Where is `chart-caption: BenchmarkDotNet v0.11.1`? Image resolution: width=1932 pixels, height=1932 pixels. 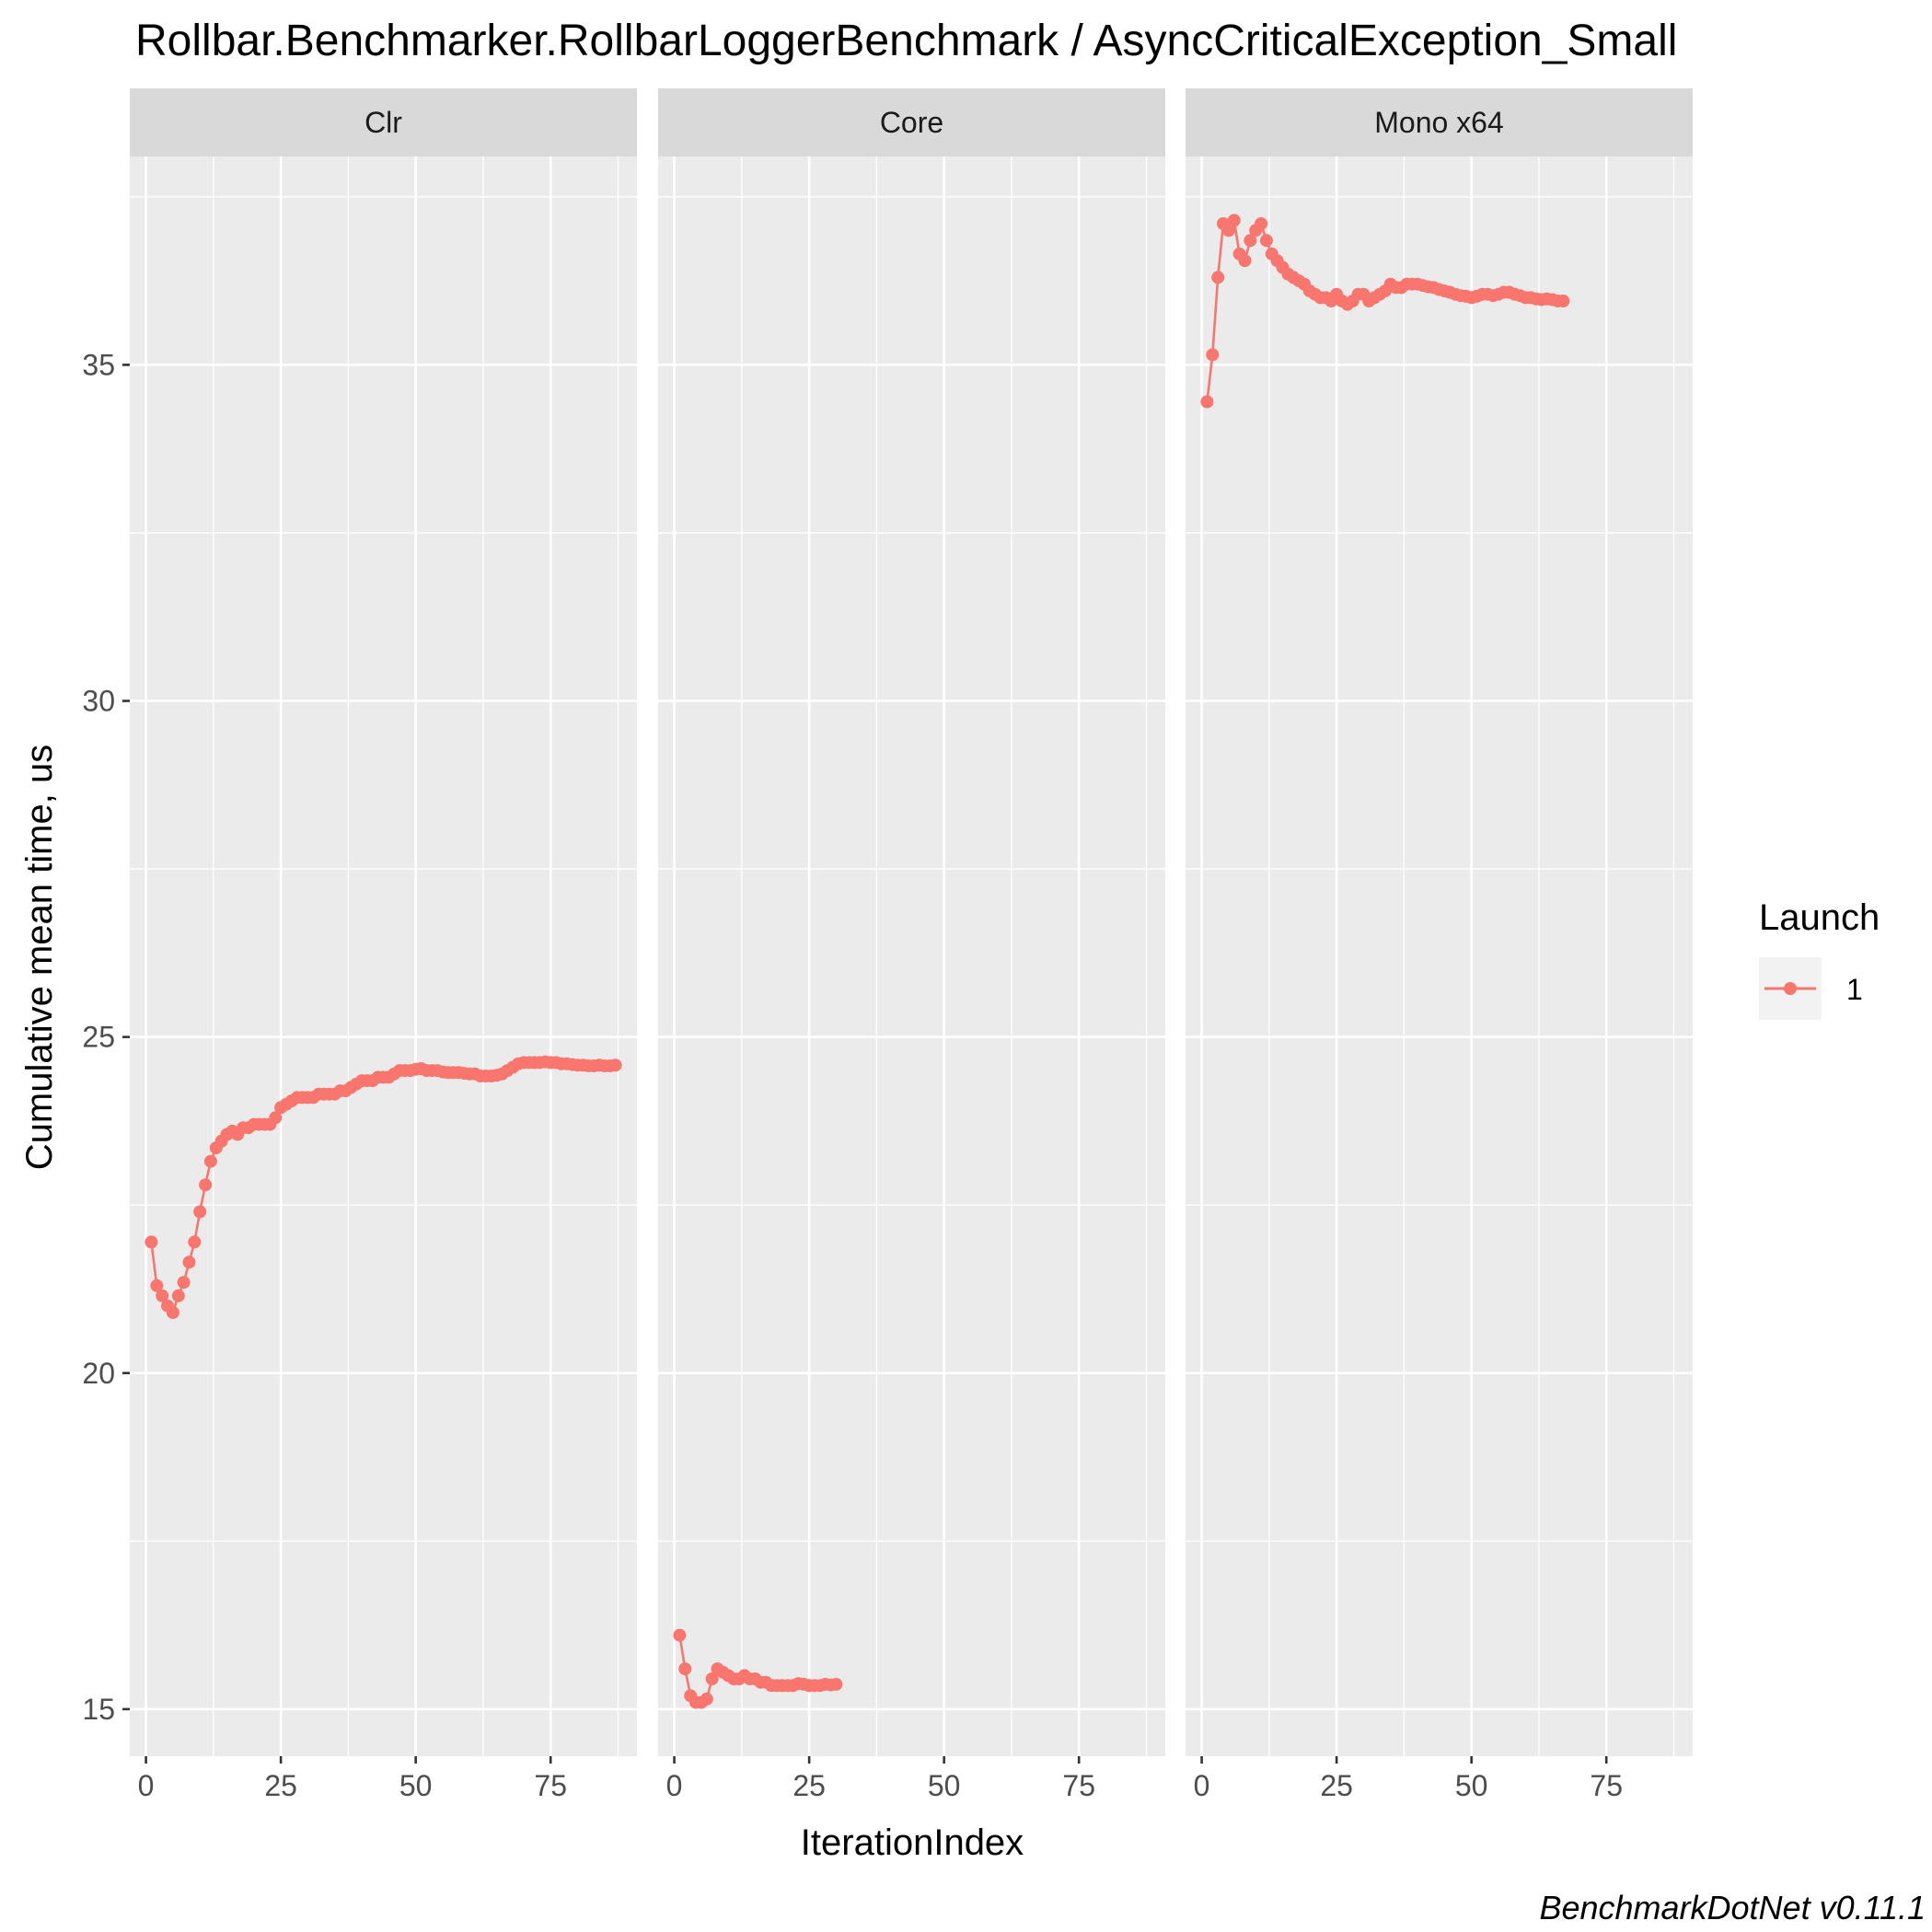
chart-caption: BenchmarkDotNet v0.11.1 is located at coordinates (1733, 1908).